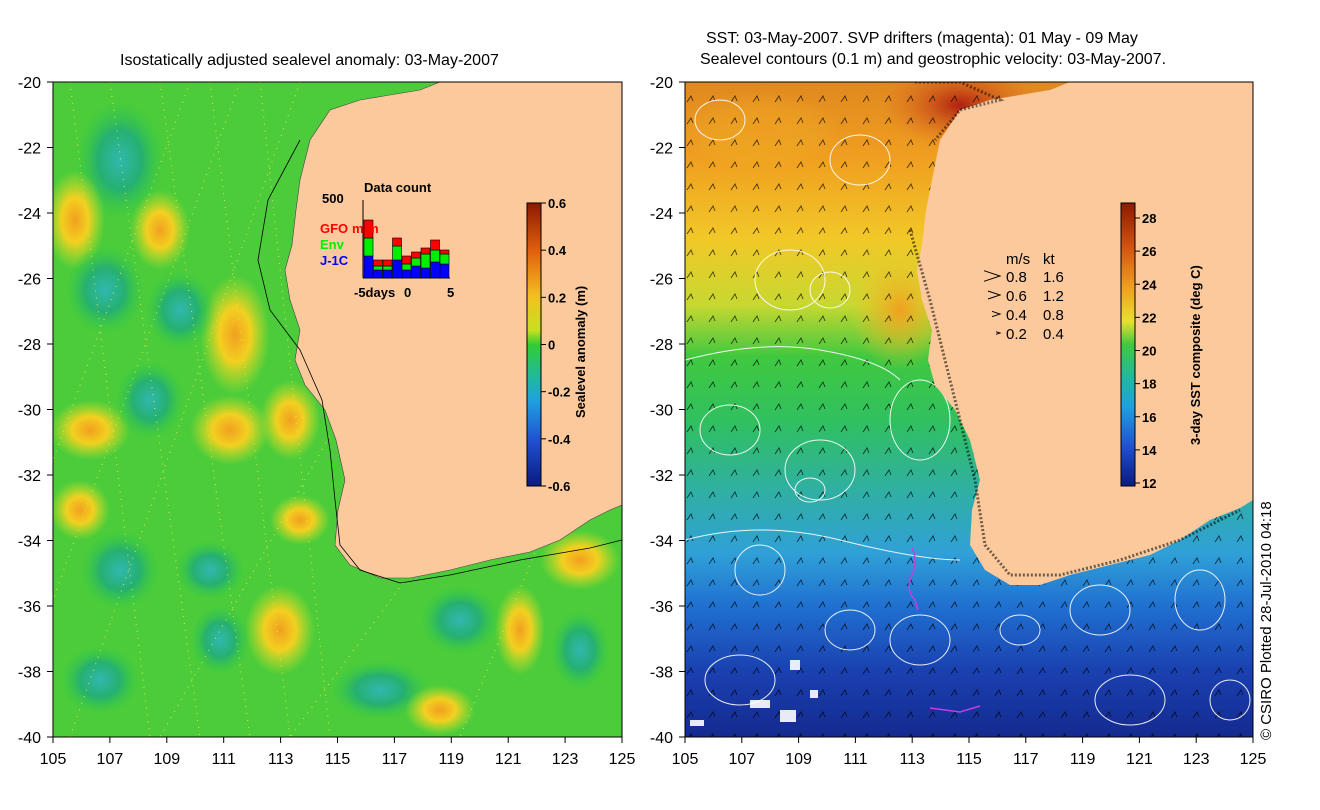 Image resolution: width=1320 pixels, height=810 pixels. I want to click on colorbar-tick-label: 0.4, so click(557, 250).